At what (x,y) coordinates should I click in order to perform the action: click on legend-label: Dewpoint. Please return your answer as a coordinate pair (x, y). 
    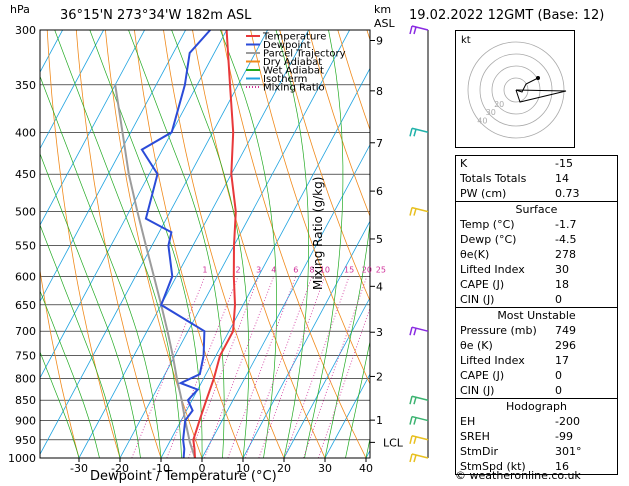
    Looking at the image, I should click on (287, 45).